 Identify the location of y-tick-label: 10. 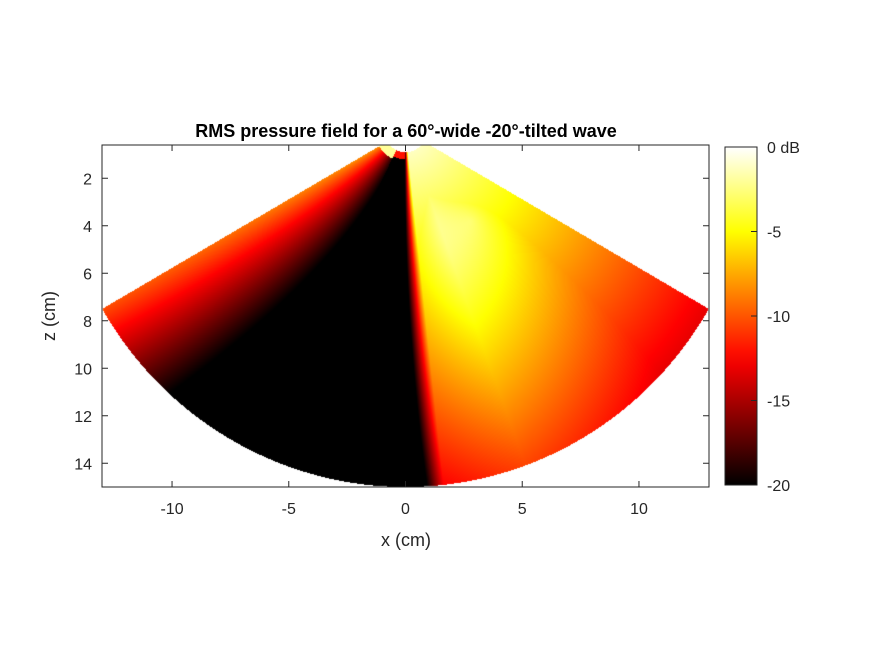
(83, 369).